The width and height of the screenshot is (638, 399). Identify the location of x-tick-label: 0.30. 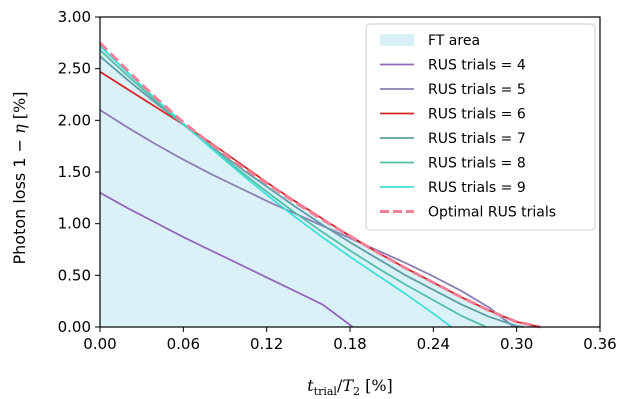
(516, 344).